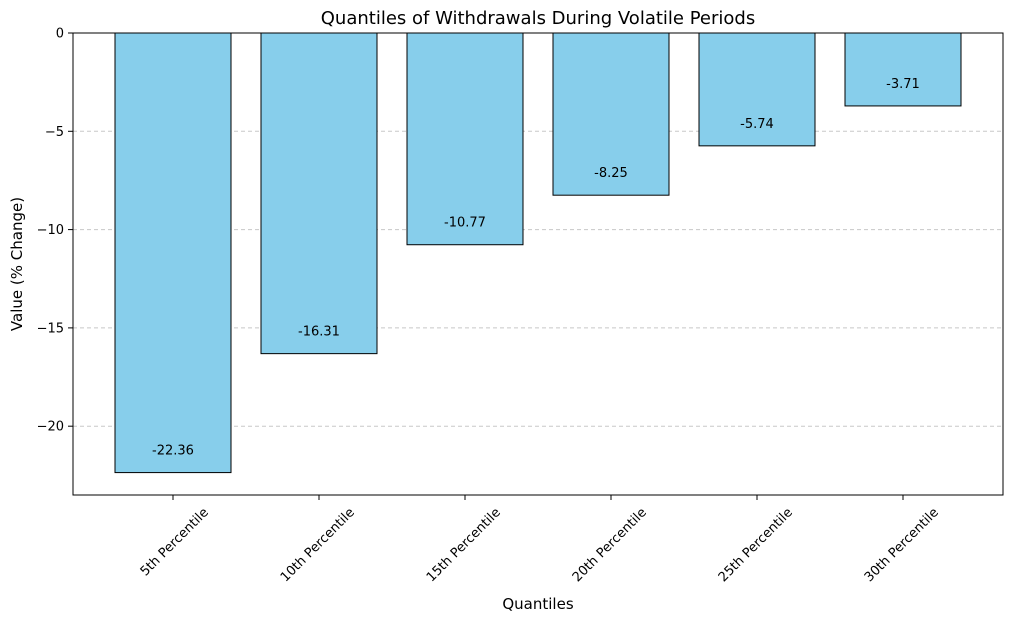 The image size is (1012, 622). What do you see at coordinates (610, 545) in the screenshot?
I see `x-tick-label: 20th Percentile` at bounding box center [610, 545].